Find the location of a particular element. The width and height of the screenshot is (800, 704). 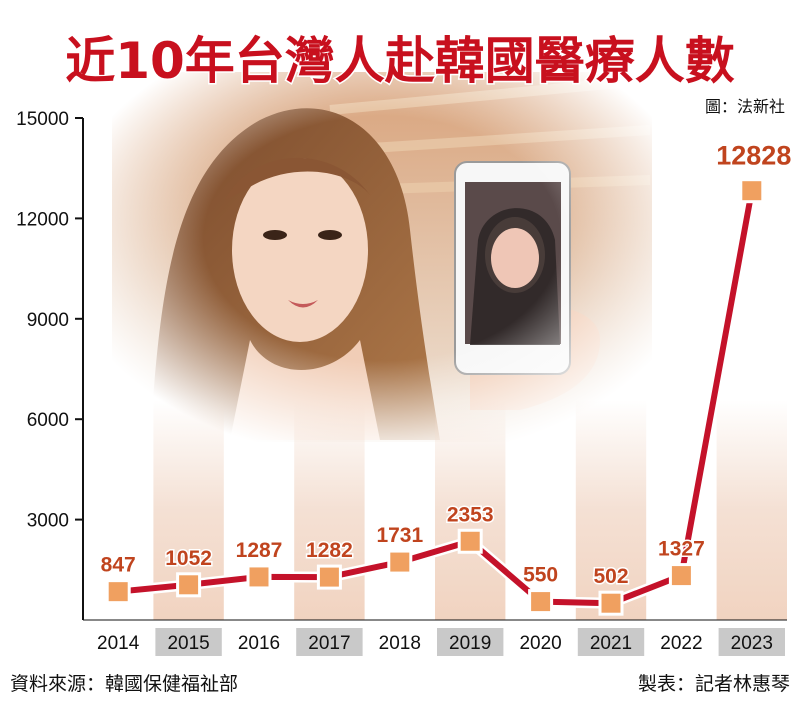

data-label: 12828 is located at coordinates (753, 156).